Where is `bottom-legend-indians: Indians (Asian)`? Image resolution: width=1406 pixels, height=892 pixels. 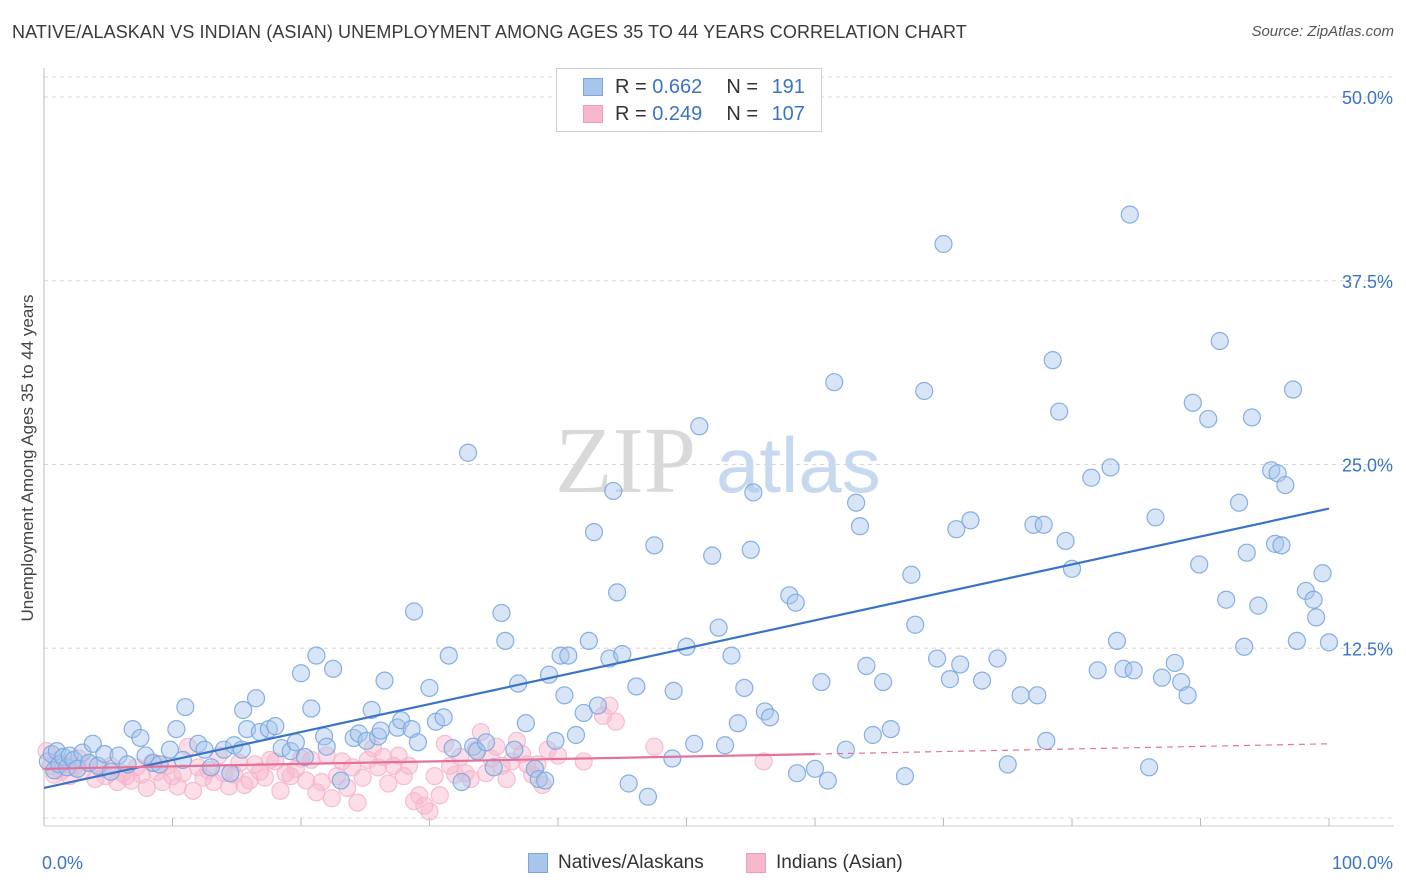 bottom-legend-indians: Indians (Asian) is located at coordinates (824, 863).